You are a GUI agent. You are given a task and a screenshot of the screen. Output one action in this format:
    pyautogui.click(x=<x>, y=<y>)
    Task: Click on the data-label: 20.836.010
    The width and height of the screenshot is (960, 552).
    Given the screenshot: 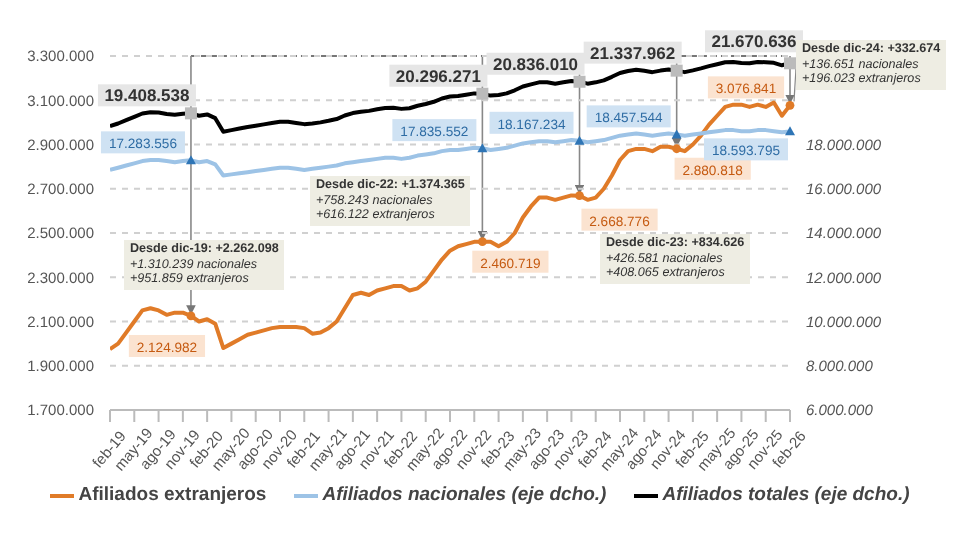 What is the action you would take?
    pyautogui.click(x=535, y=63)
    